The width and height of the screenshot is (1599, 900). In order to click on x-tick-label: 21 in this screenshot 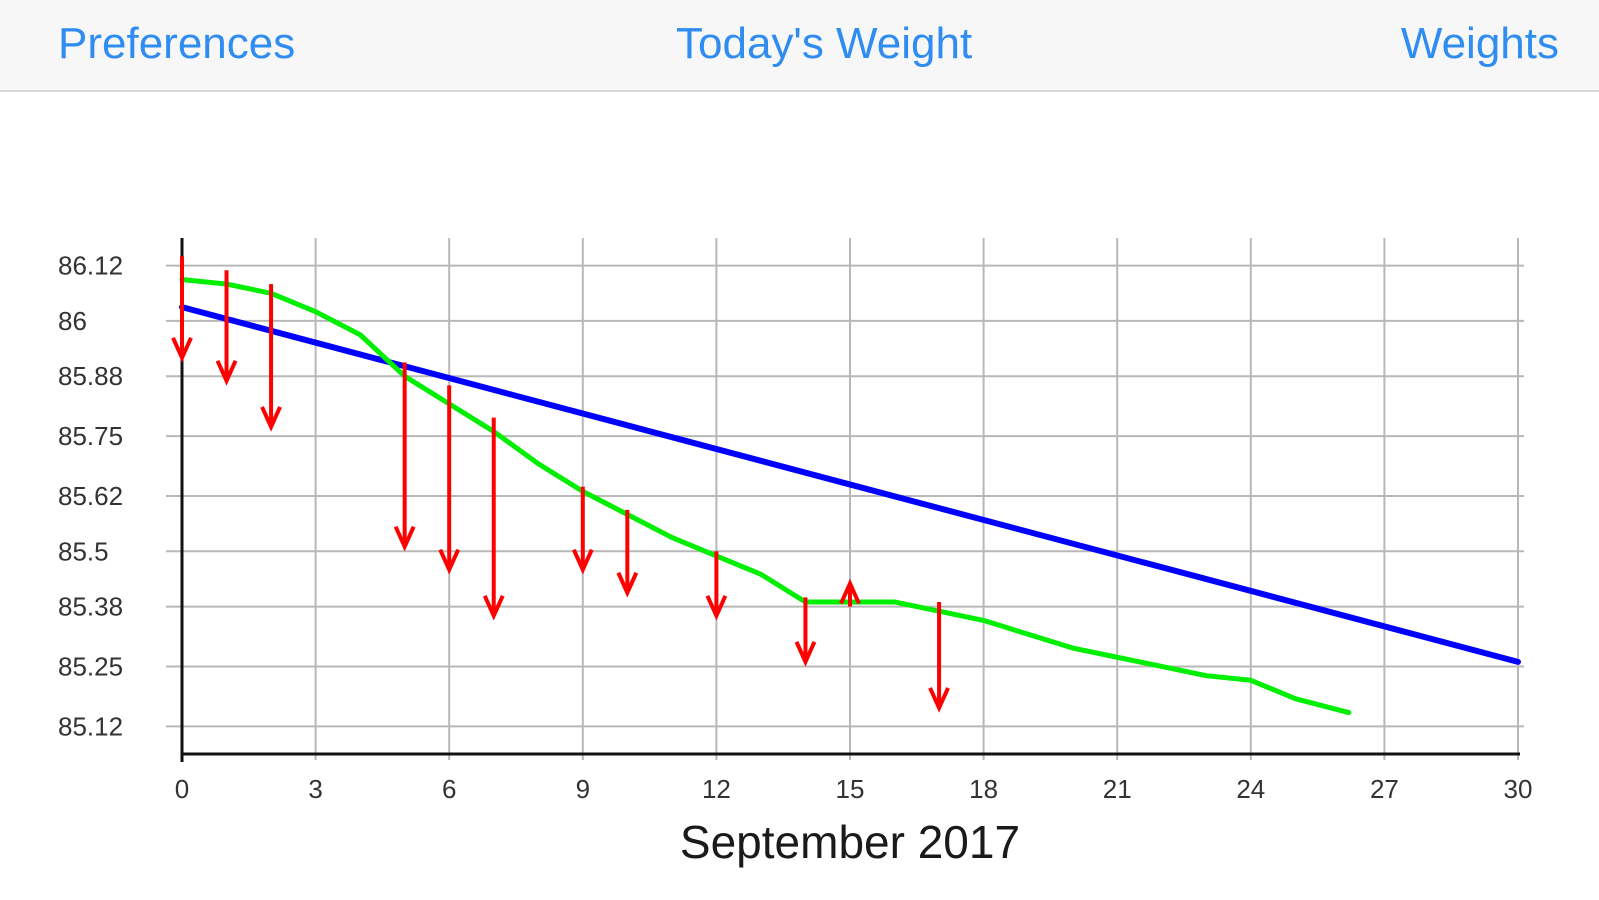, I will do `click(1117, 789)`.